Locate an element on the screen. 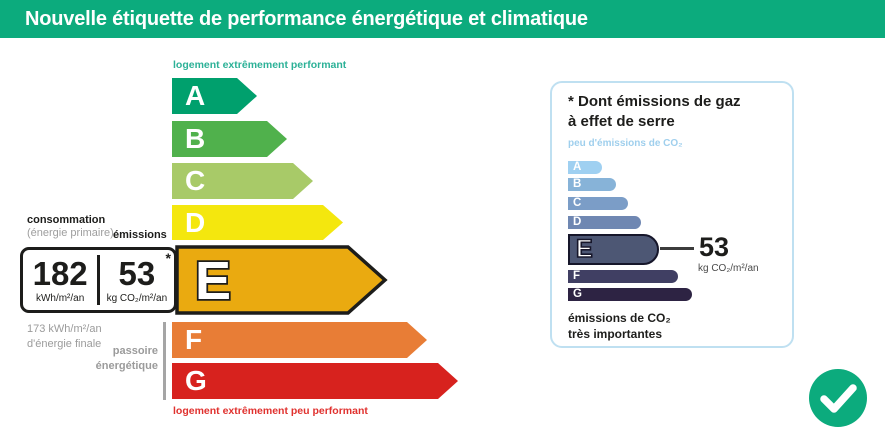 This screenshot has width=885, height=443. energy-class-e-shape is located at coordinates (281, 280).